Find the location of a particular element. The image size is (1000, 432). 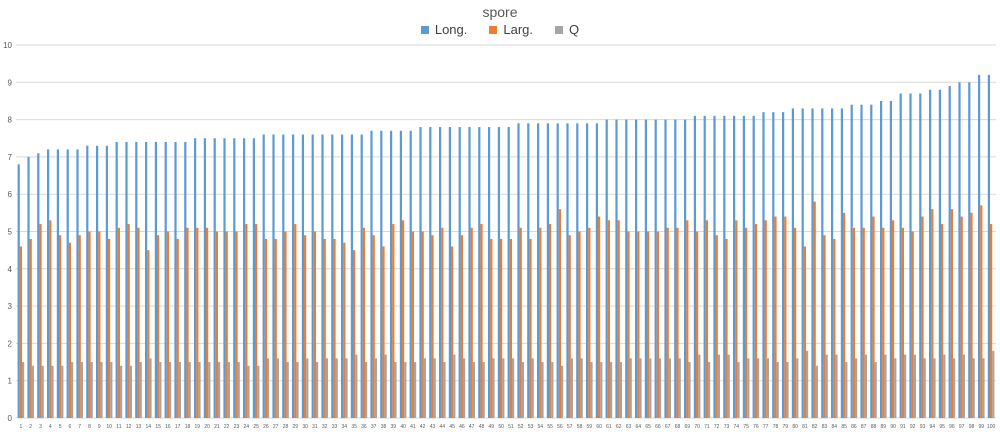

legend-swatch-larg is located at coordinates (493, 29).